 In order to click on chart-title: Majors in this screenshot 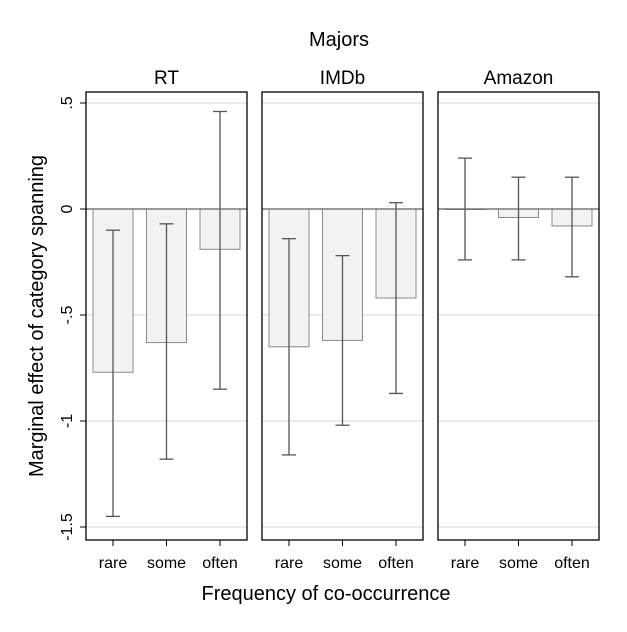, I will do `click(339, 40)`.